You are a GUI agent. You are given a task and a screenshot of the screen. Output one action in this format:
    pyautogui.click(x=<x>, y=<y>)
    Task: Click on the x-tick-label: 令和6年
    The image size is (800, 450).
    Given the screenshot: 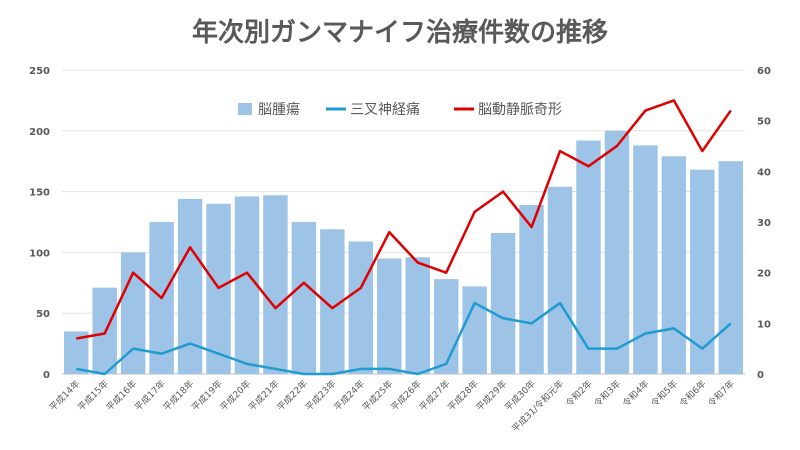 What is the action you would take?
    pyautogui.click(x=693, y=394)
    